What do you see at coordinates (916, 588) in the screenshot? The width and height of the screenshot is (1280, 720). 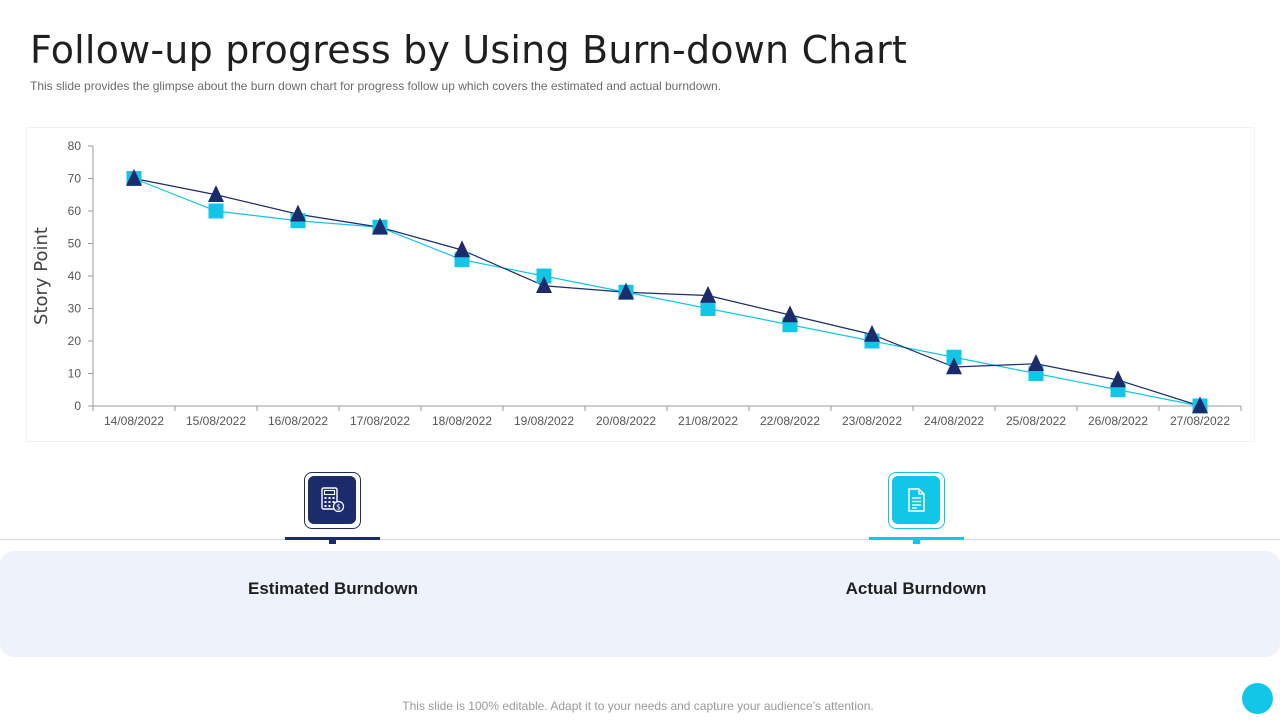 I see `actual-burndown-label: Actual Burndown` at bounding box center [916, 588].